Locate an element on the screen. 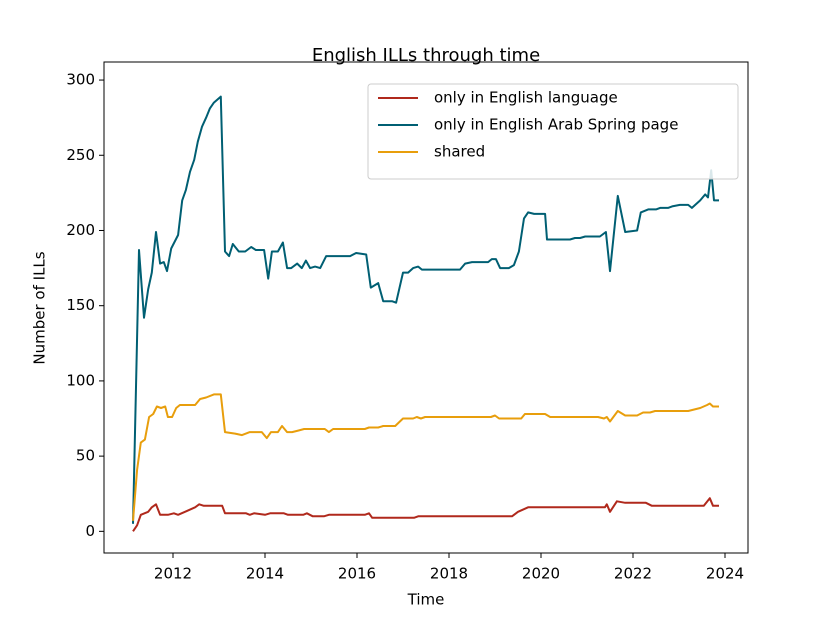 This screenshot has height=623, width=830. legend-box is located at coordinates (553, 131).